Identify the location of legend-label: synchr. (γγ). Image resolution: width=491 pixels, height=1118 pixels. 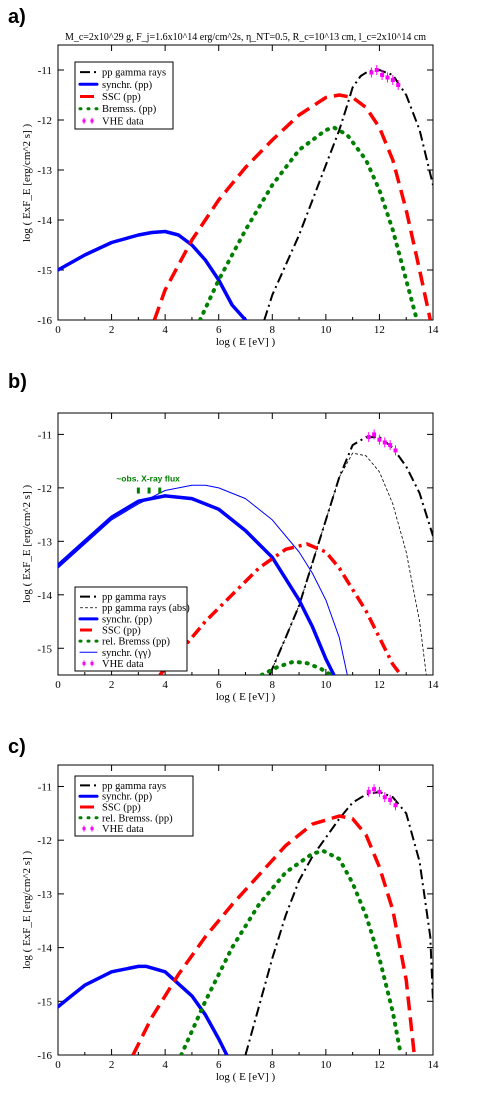
(126, 653).